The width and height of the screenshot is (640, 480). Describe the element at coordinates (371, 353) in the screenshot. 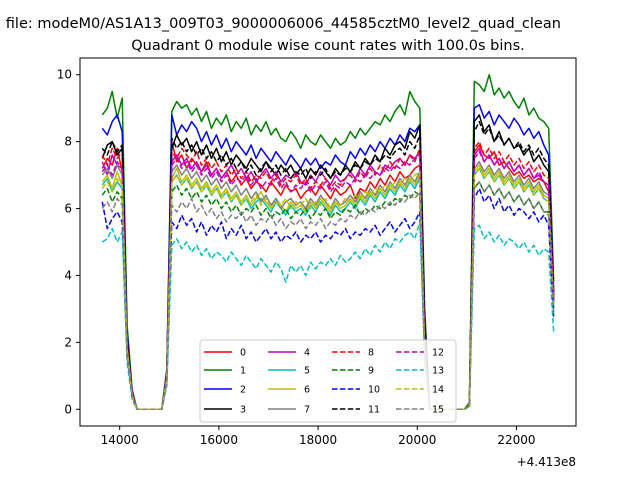

I see `legend-label-8: 8` at that location.